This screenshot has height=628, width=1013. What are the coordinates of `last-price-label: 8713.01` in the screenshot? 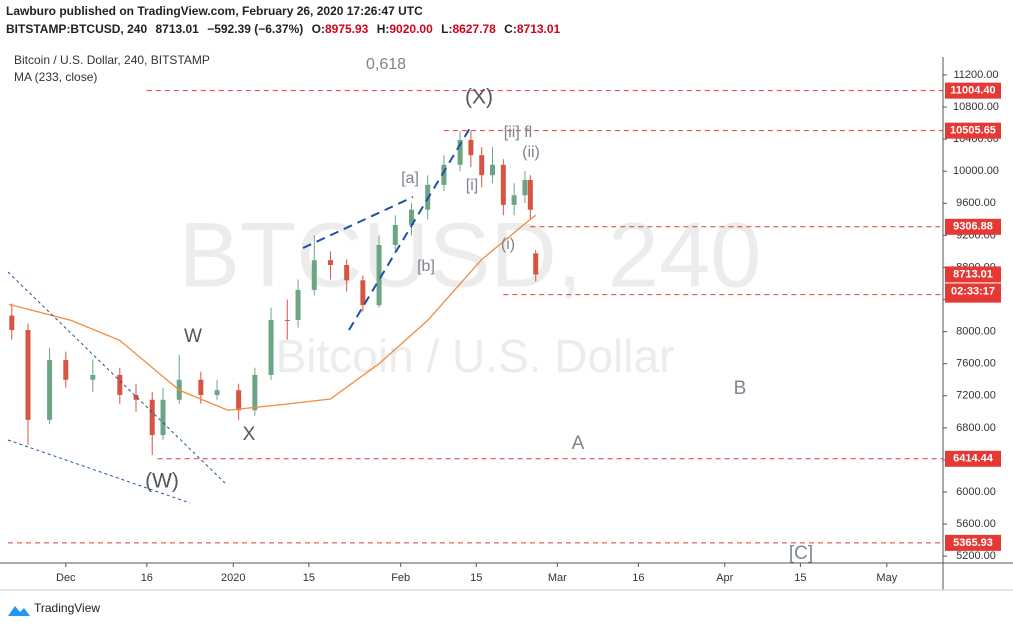 It's located at (973, 274).